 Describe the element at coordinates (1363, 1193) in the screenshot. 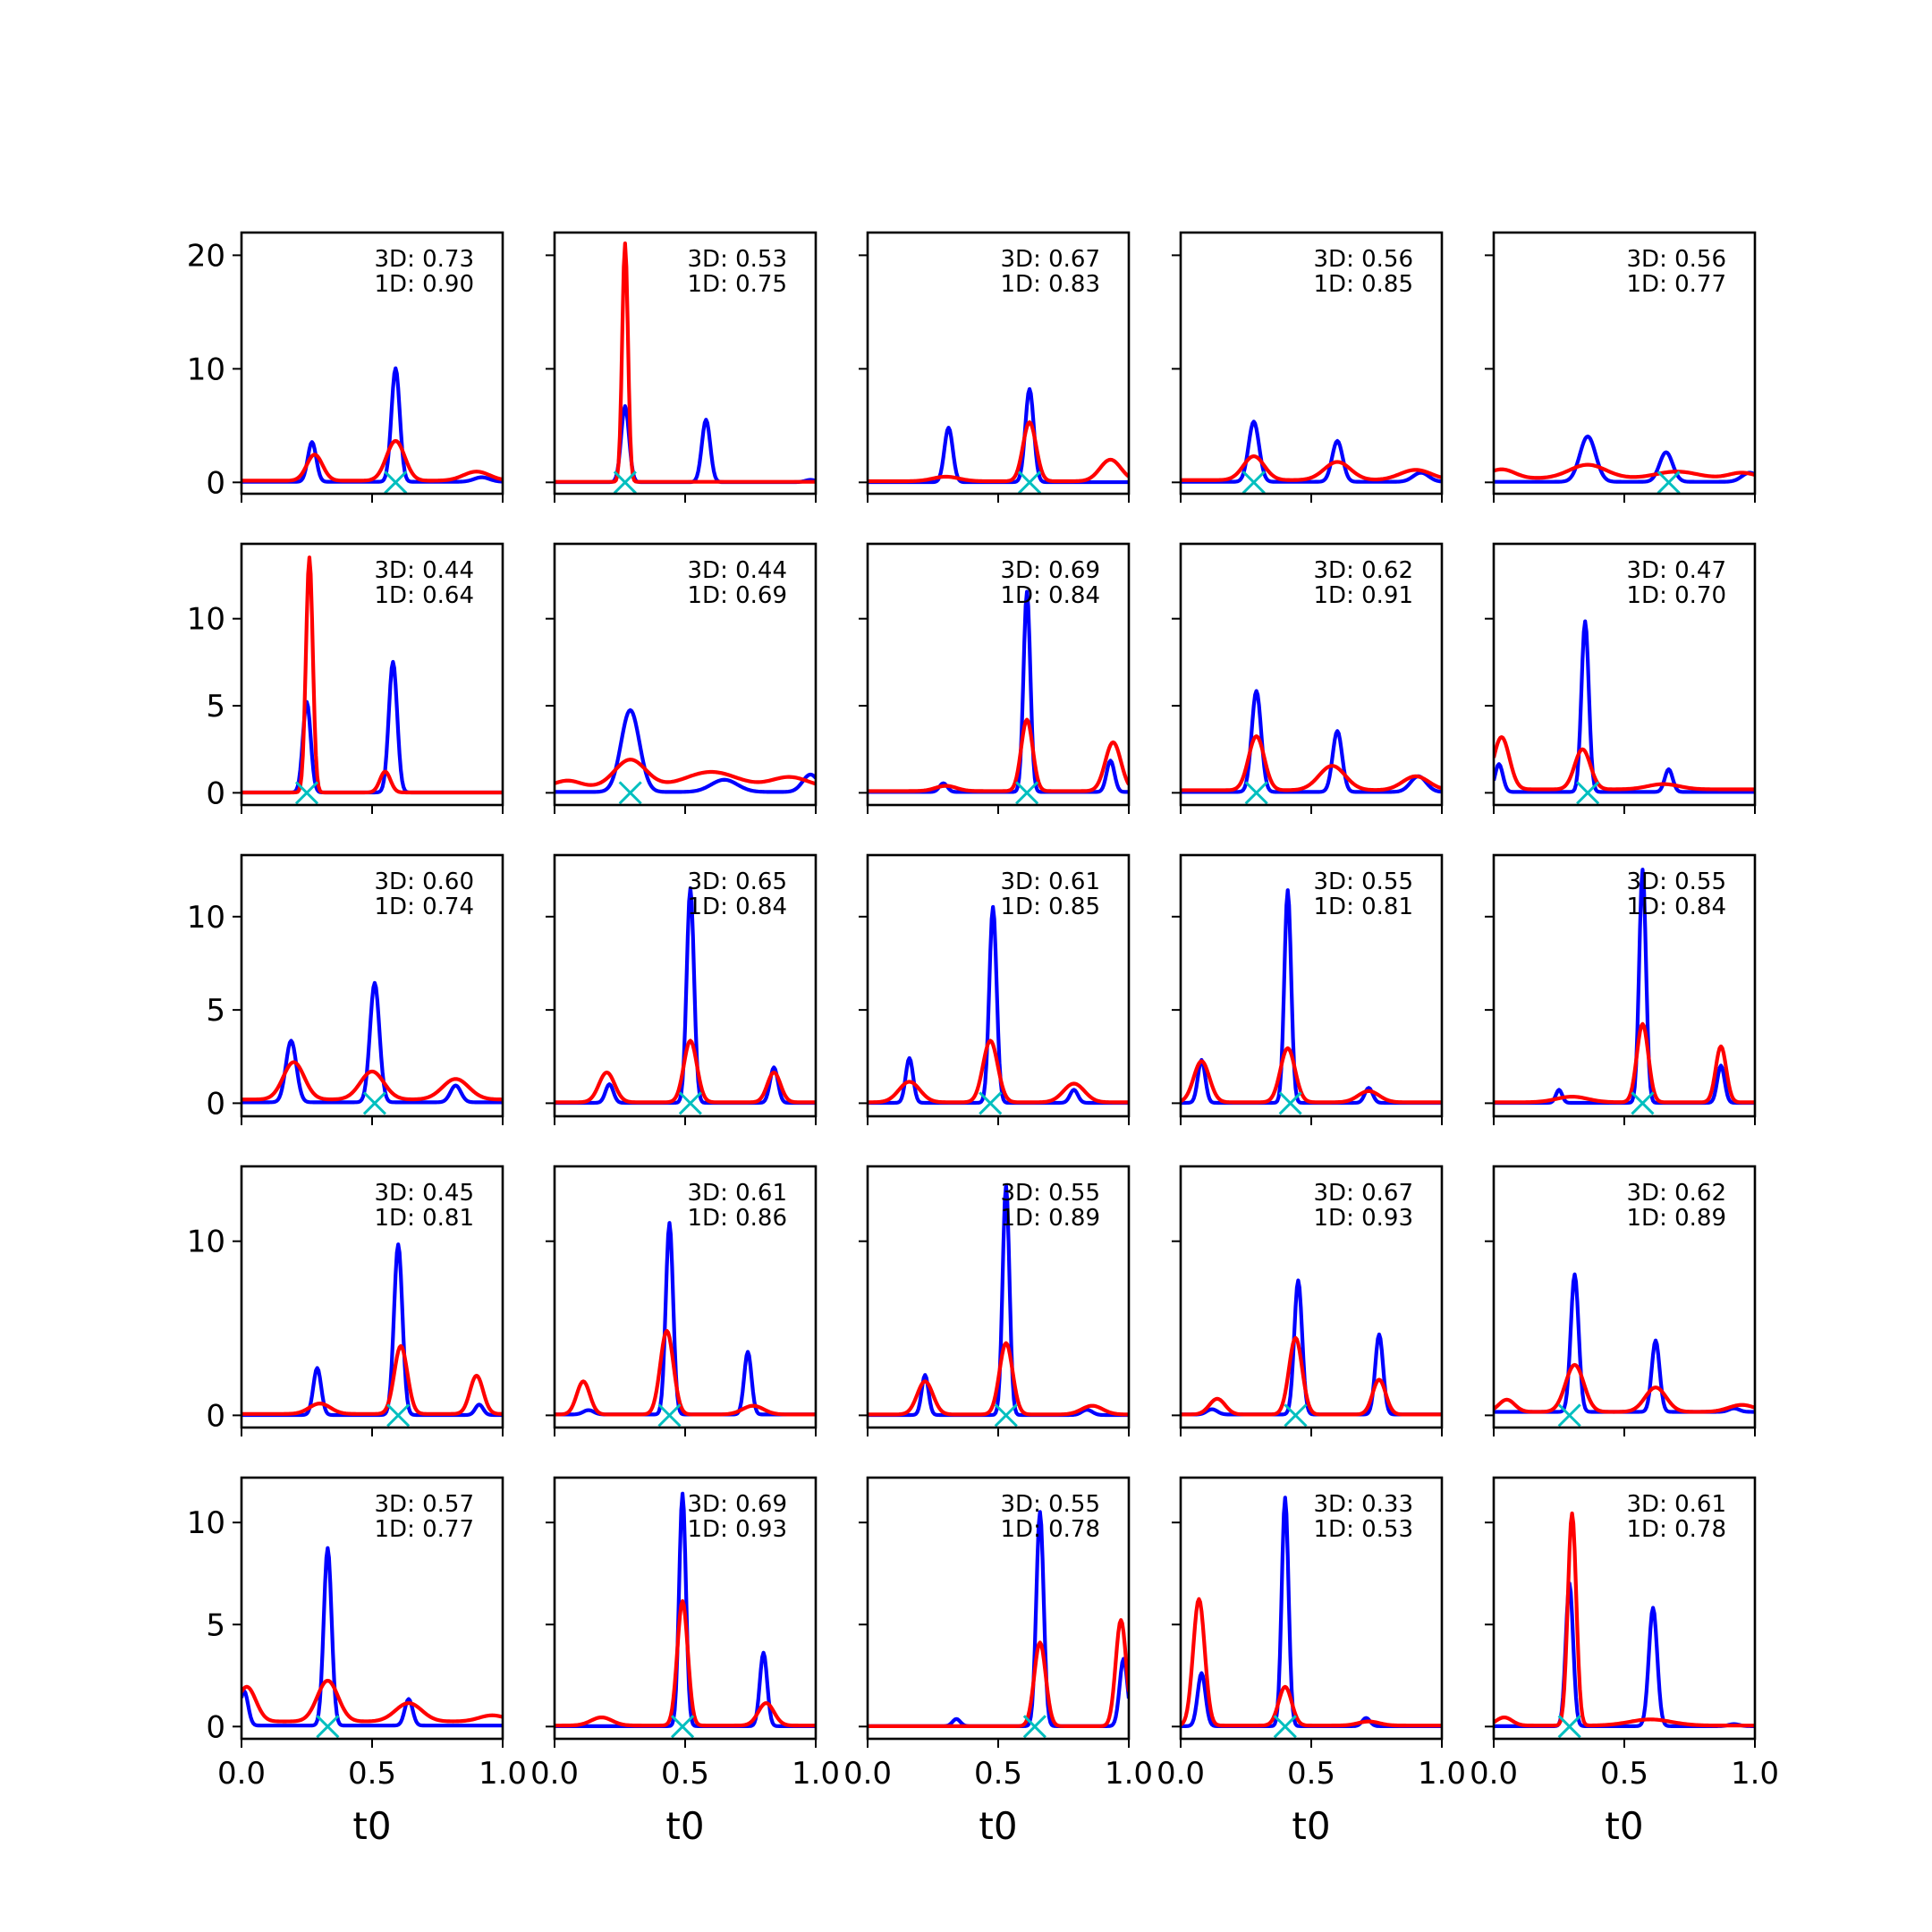

I see `annotation-3d: 3D: 0.67` at that location.